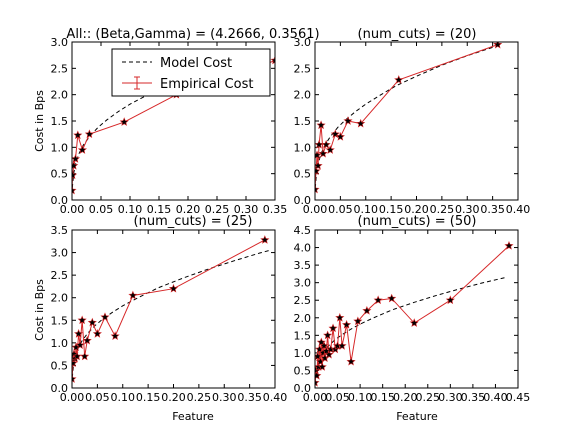 This screenshot has width=576, height=432. I want to click on legend: Model Cost Empirical Cost, so click(191, 72).